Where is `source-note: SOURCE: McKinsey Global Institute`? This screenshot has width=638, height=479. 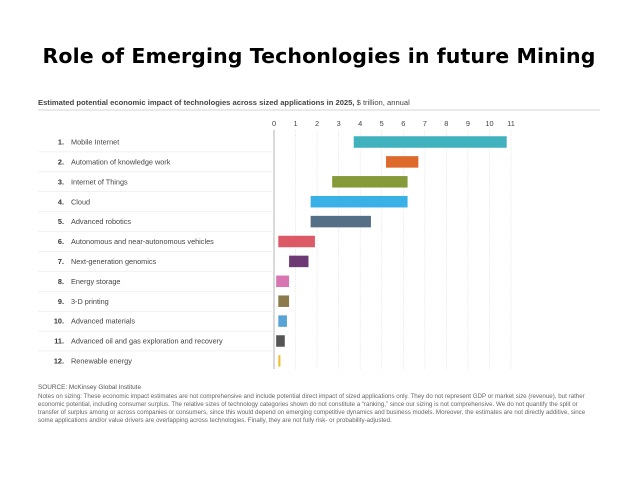 source-note: SOURCE: McKinsey Global Institute is located at coordinates (89, 387).